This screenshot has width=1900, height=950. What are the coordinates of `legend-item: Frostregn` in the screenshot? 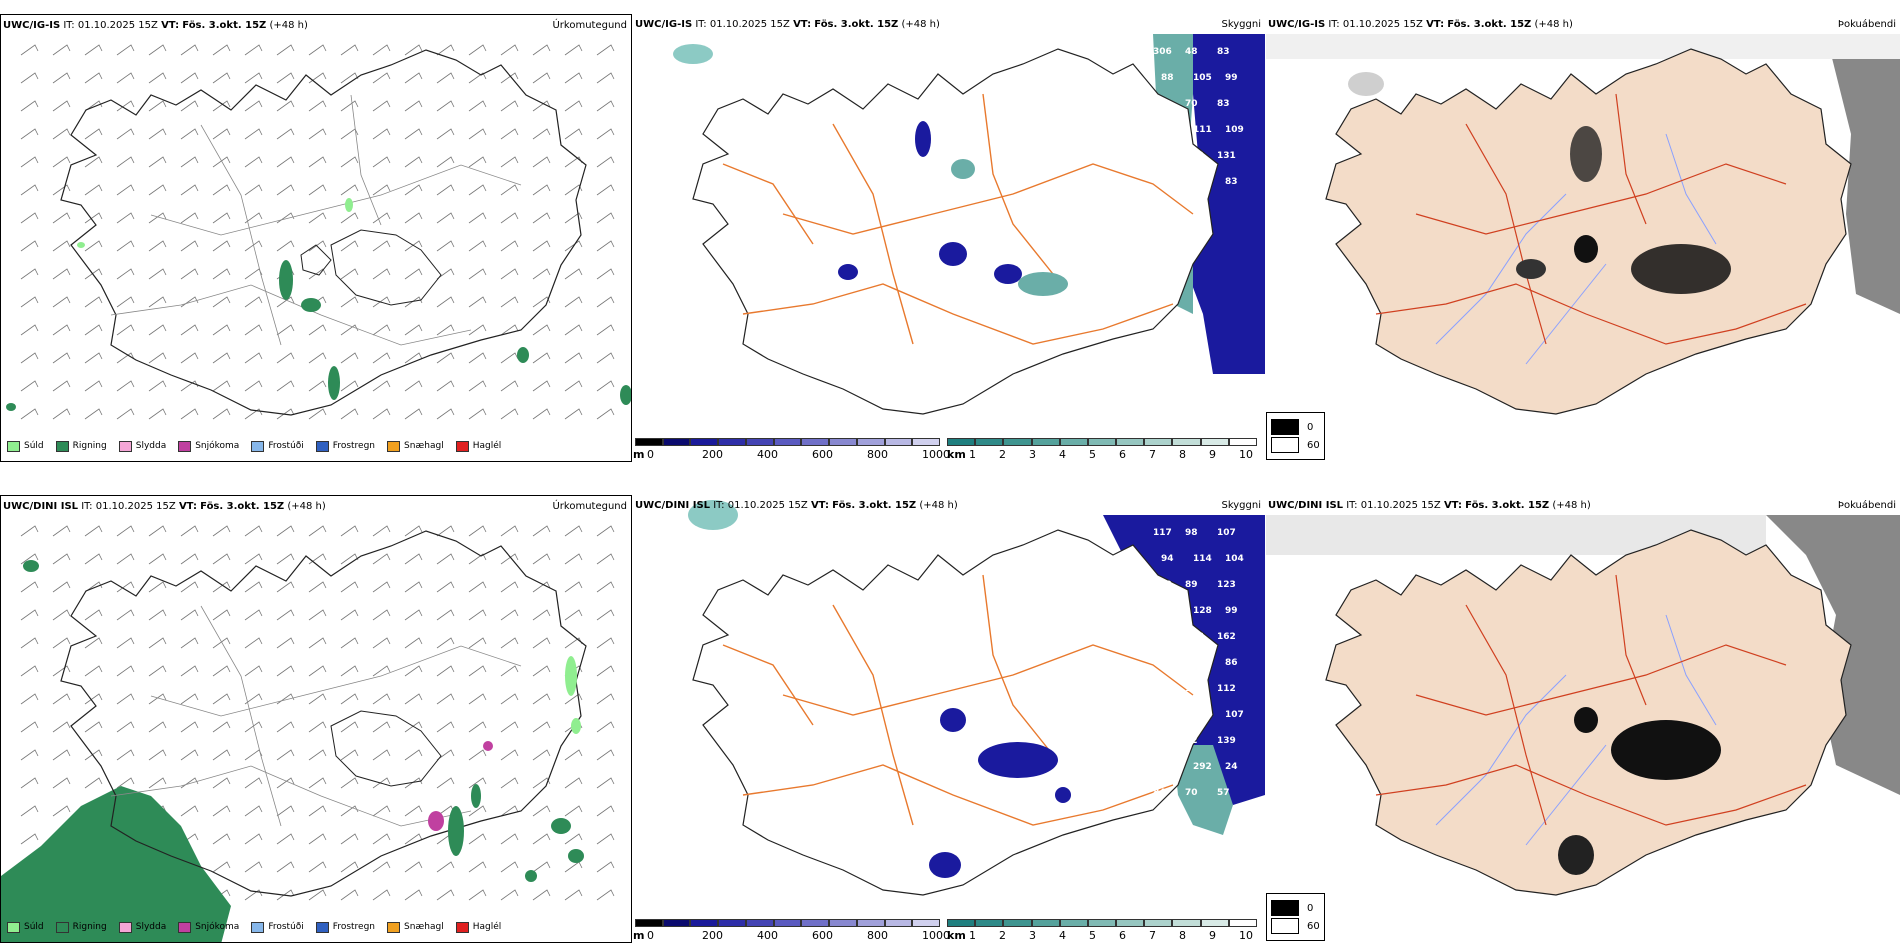 It's located at (345, 446).